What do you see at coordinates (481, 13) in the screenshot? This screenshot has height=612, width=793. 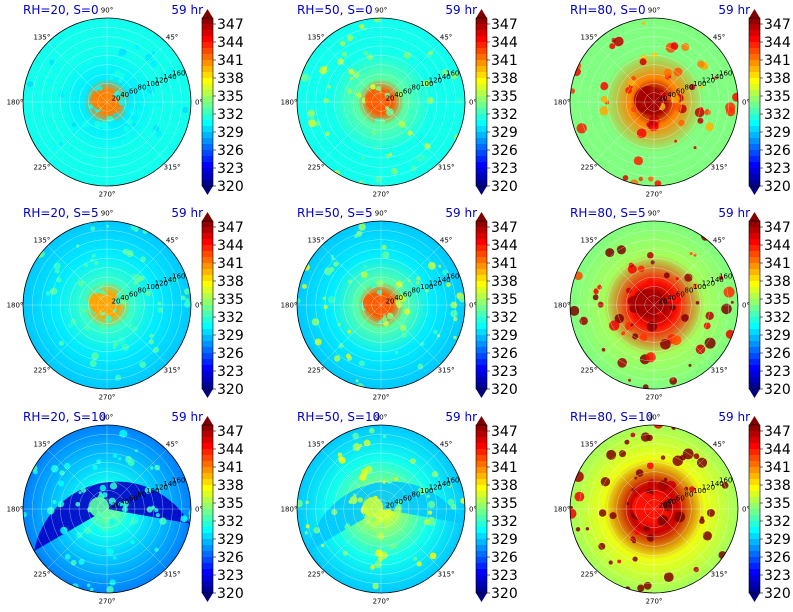 I see `colorbar-extend-max` at bounding box center [481, 13].